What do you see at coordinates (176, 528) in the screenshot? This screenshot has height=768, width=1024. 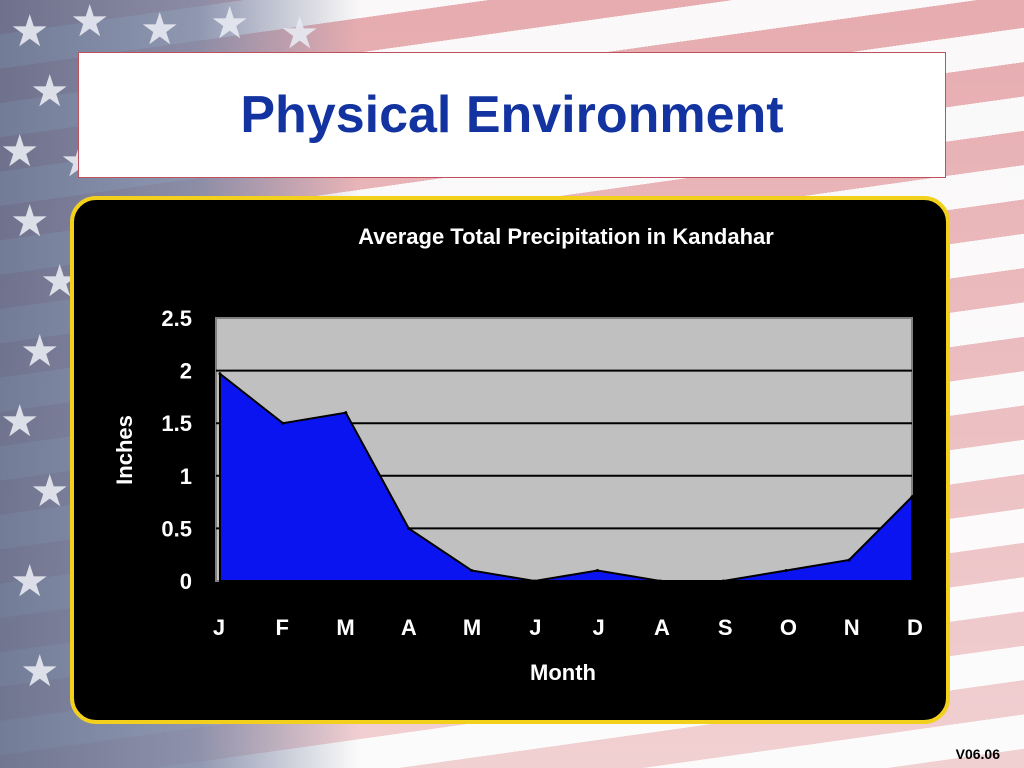 I see `y-tick-label: 0.5` at bounding box center [176, 528].